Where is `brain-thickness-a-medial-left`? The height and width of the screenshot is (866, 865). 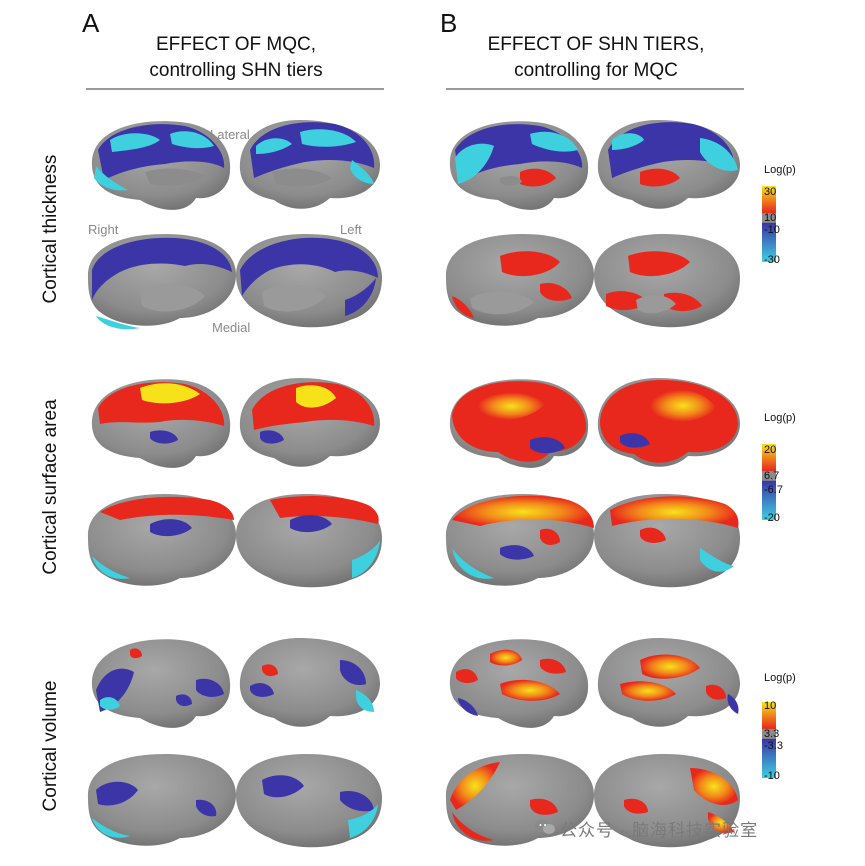 brain-thickness-a-medial-left is located at coordinates (309, 281).